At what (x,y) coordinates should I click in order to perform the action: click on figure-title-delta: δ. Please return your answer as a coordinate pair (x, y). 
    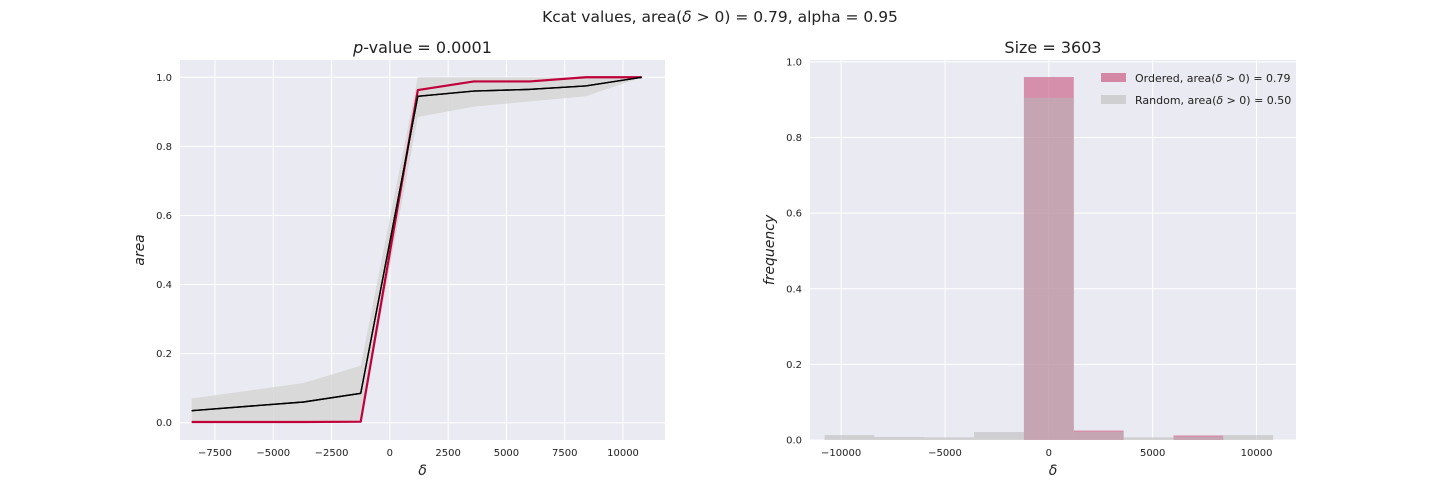
    Looking at the image, I should click on (687, 17).